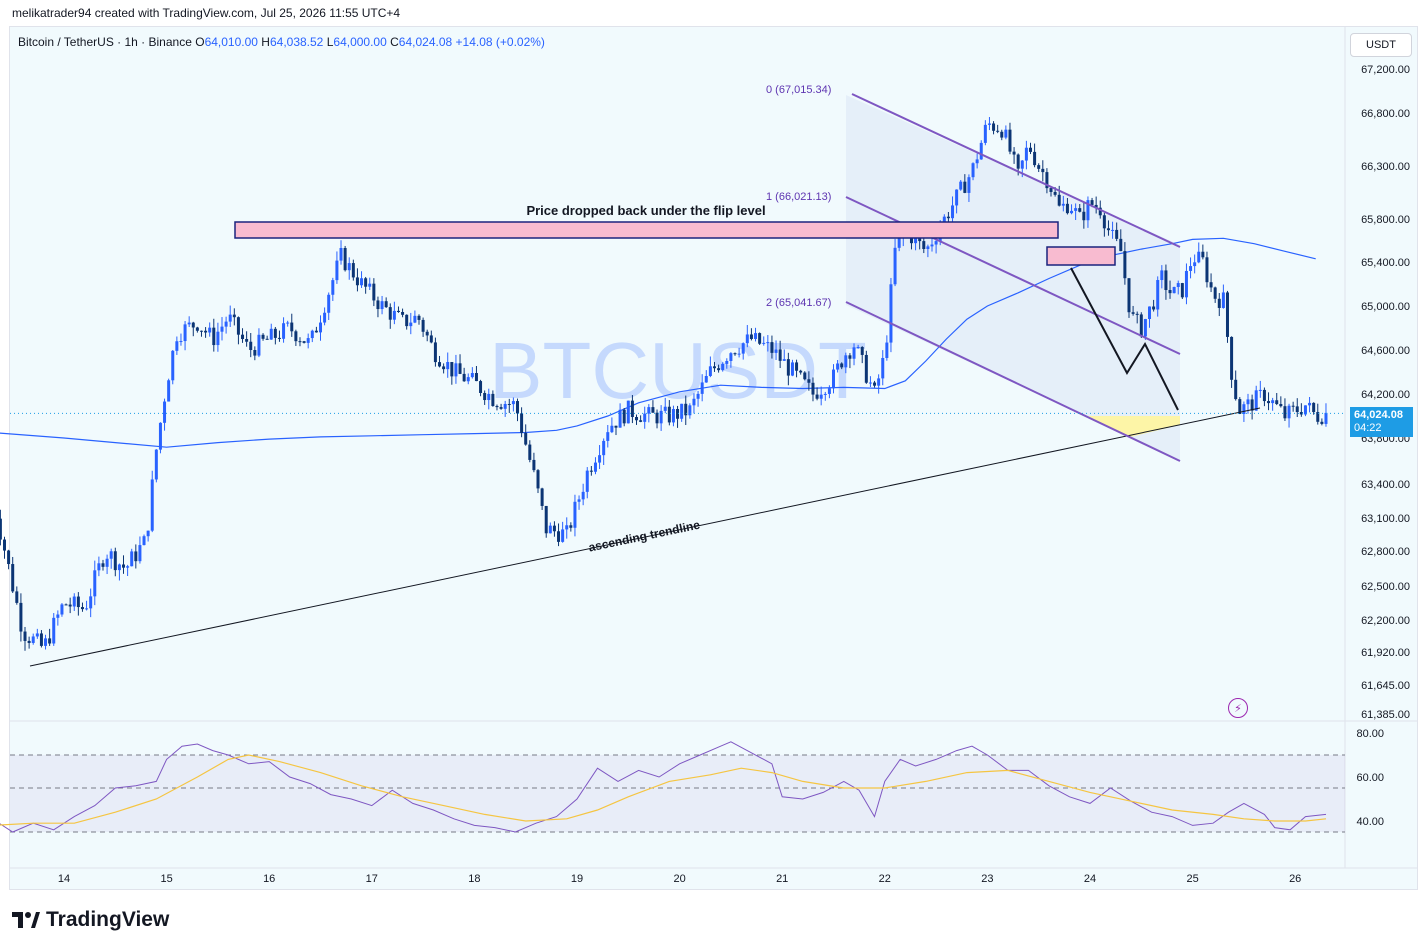  What do you see at coordinates (330, 42) in the screenshot?
I see `low-label: L` at bounding box center [330, 42].